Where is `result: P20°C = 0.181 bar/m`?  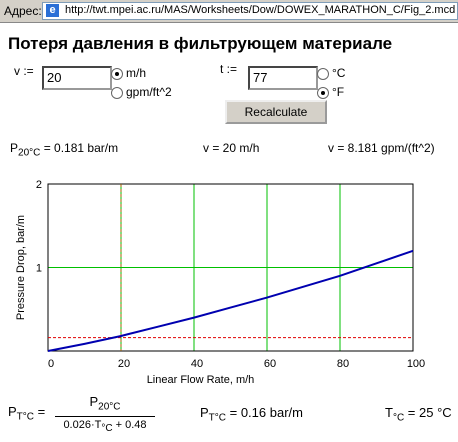
result: P20°C = 0.181 bar/m is located at coordinates (64, 149).